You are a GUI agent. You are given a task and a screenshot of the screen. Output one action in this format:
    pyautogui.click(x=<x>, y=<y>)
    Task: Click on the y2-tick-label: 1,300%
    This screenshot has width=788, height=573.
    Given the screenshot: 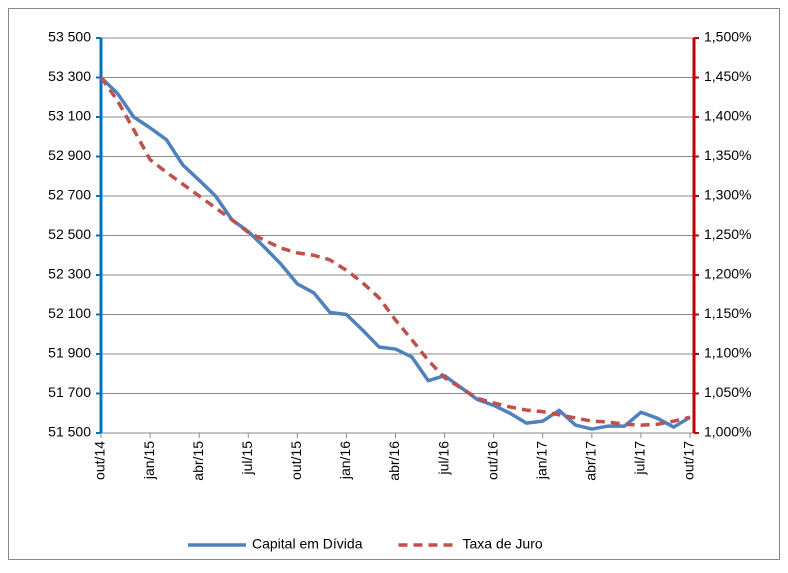 What is the action you would take?
    pyautogui.click(x=727, y=195)
    